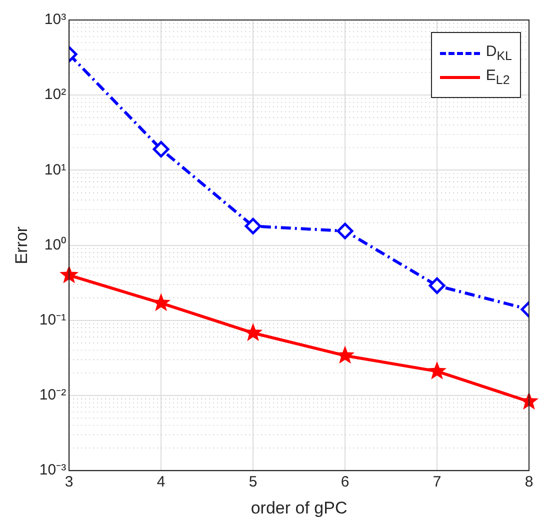 This screenshot has height=531, width=547. Describe the element at coordinates (499, 53) in the screenshot. I see `legend-label: D$_{KL}$` at that location.